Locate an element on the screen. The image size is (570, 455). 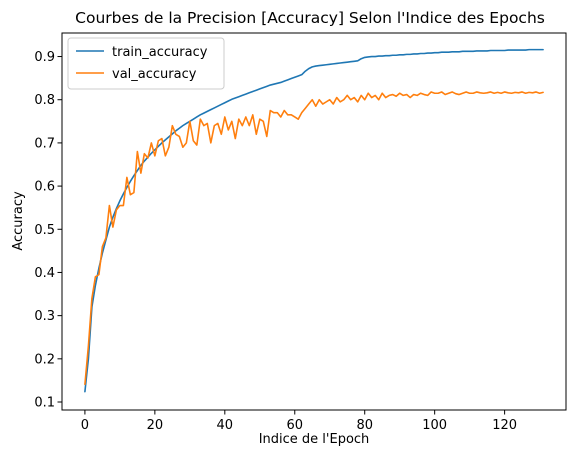
y-tick-label: 0.1 is located at coordinates (44, 403).